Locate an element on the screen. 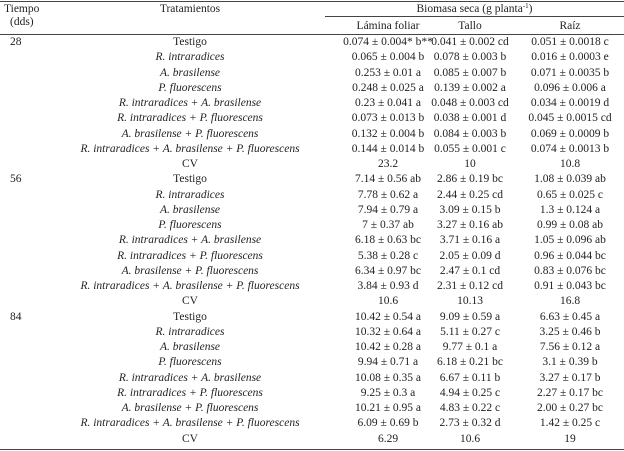 The image size is (624, 451). biomass-rule is located at coordinates (474, 16).